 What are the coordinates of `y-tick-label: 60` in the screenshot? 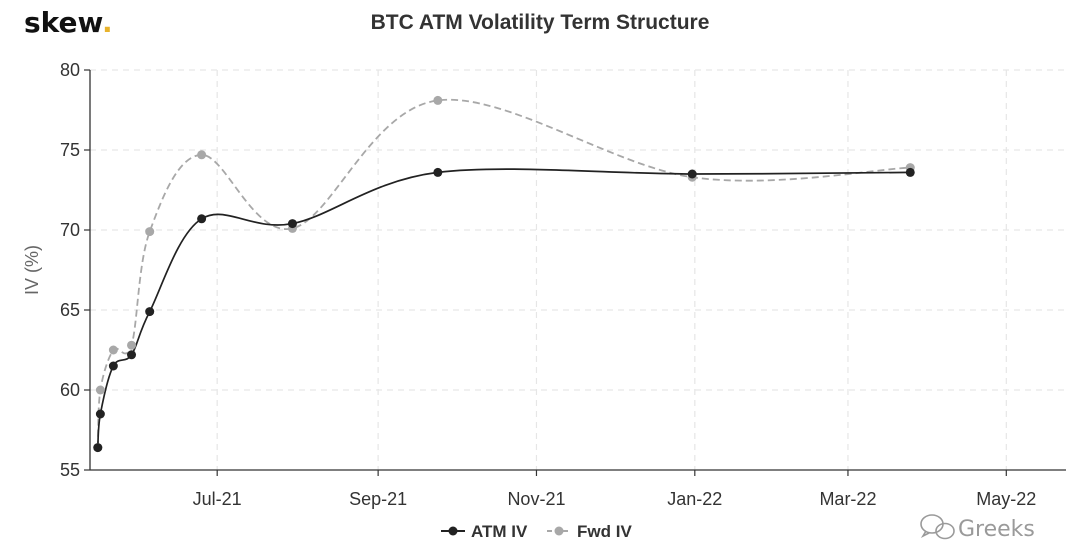 It's located at (70, 390).